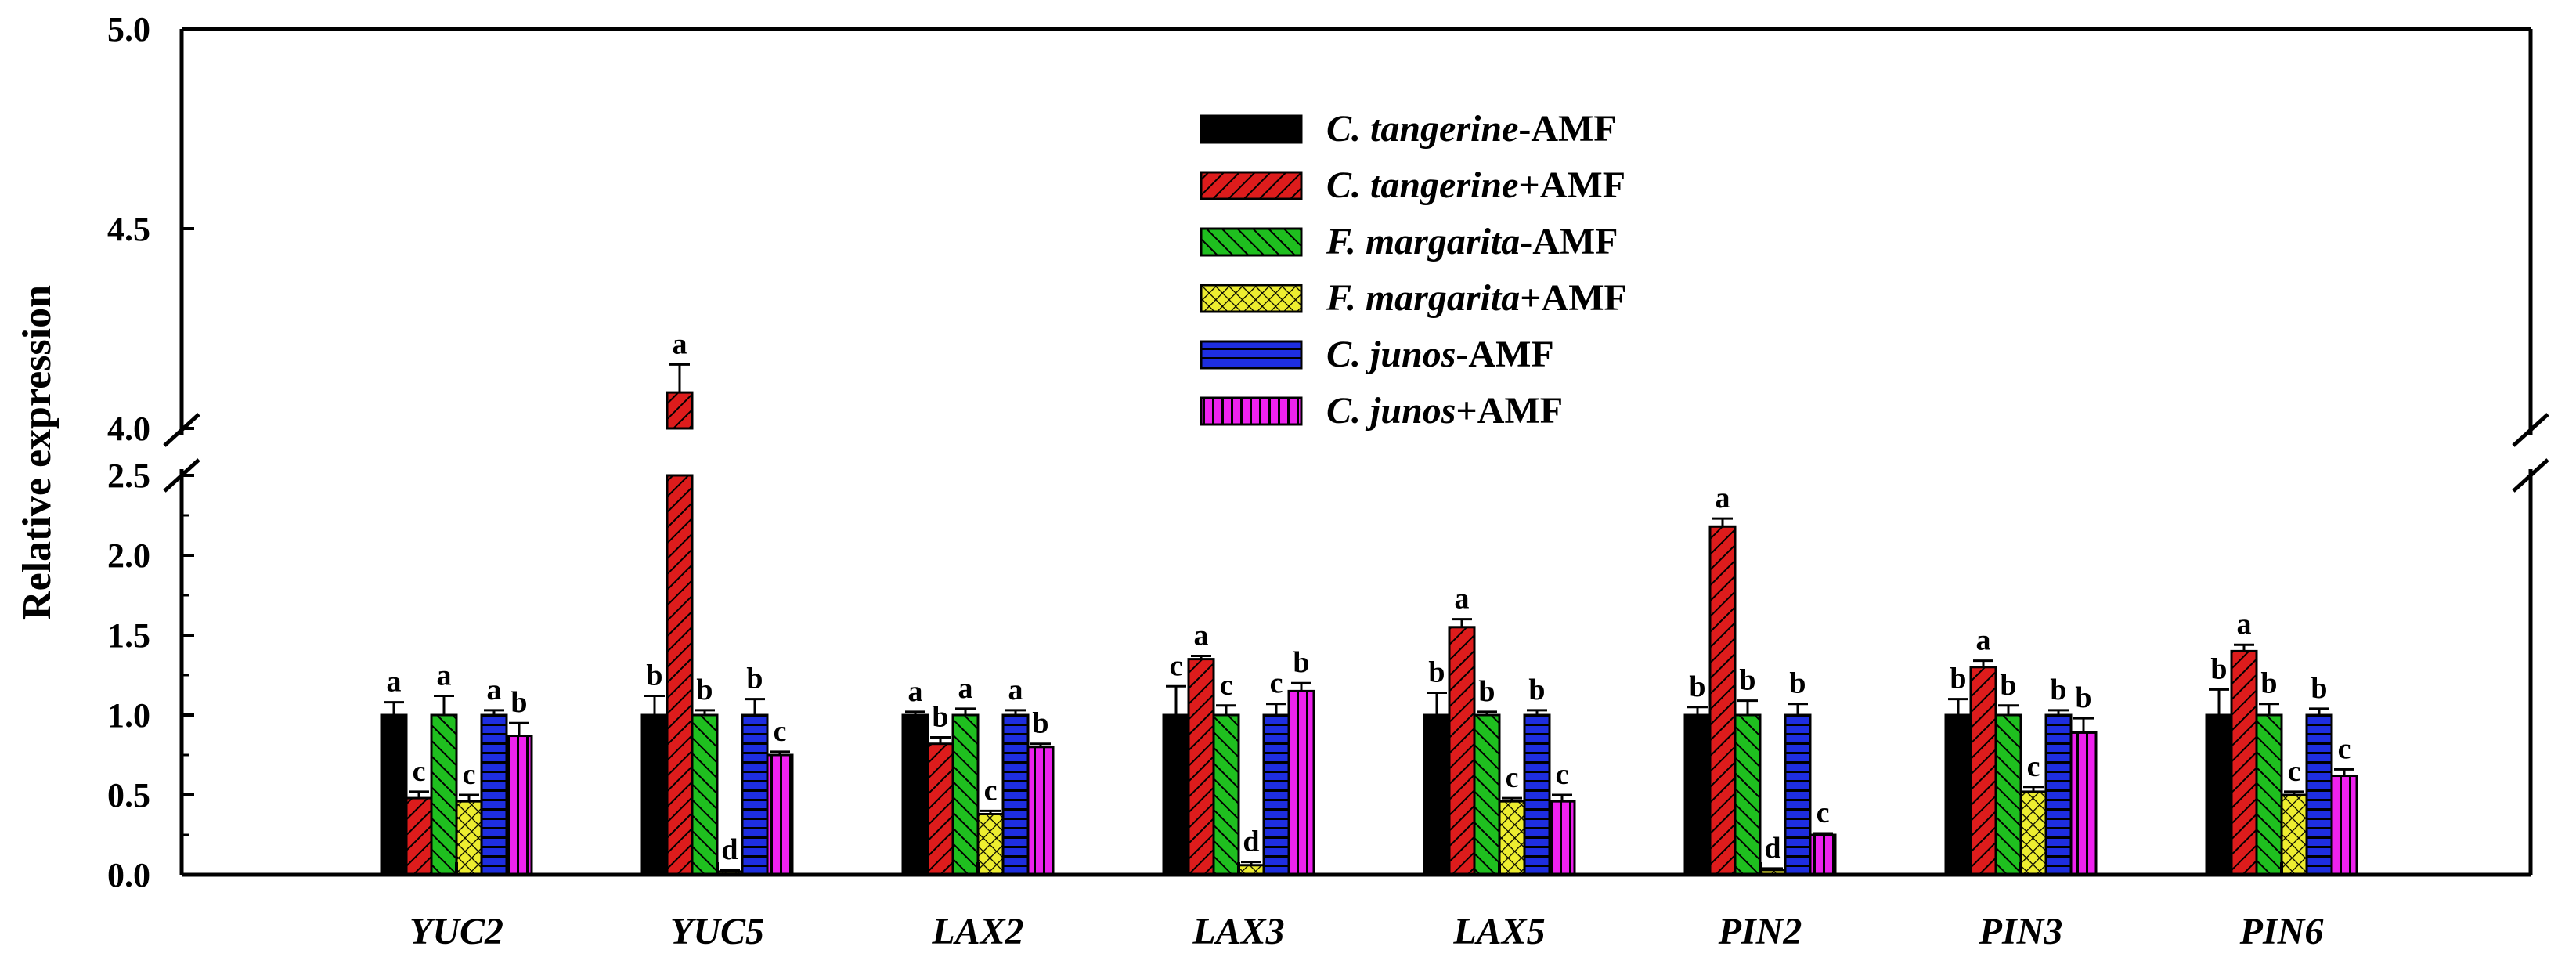 The image size is (2576, 968). I want to click on legend-entry: F. margarita-AMF, so click(1472, 242).